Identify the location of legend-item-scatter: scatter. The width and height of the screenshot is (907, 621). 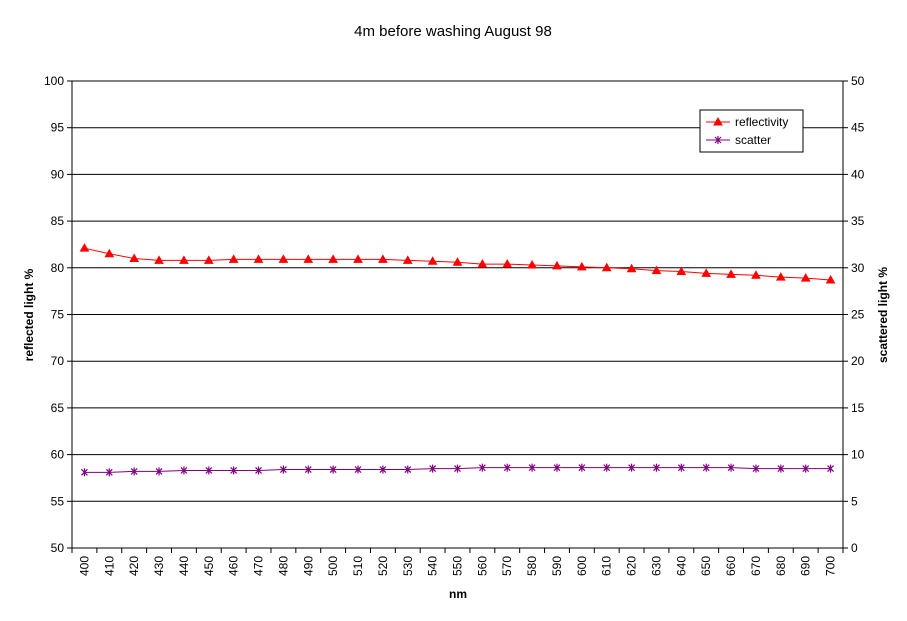
(738, 140).